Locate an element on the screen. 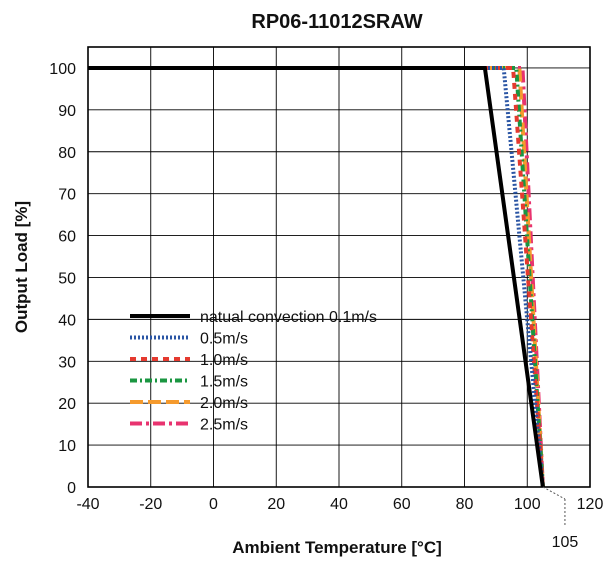 The width and height of the screenshot is (608, 563). legend-label: 2.5m/s is located at coordinates (224, 425).